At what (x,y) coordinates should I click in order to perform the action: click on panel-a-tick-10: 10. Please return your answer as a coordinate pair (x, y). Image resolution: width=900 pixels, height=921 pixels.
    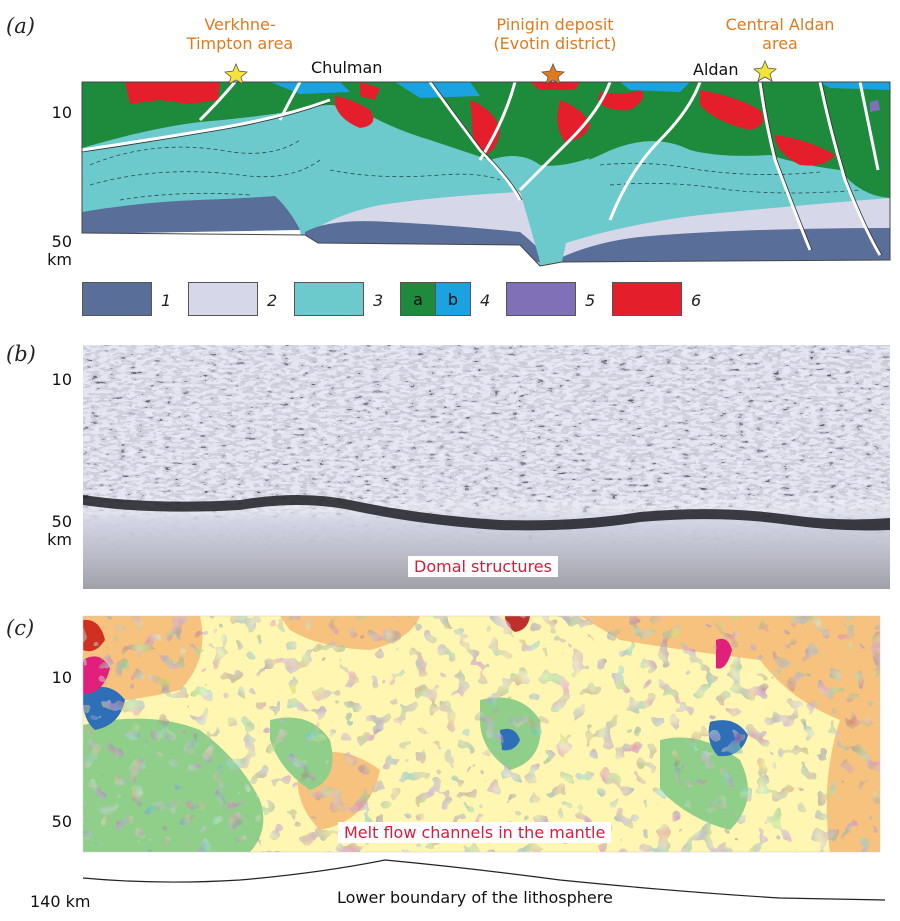
    Looking at the image, I should click on (61, 112).